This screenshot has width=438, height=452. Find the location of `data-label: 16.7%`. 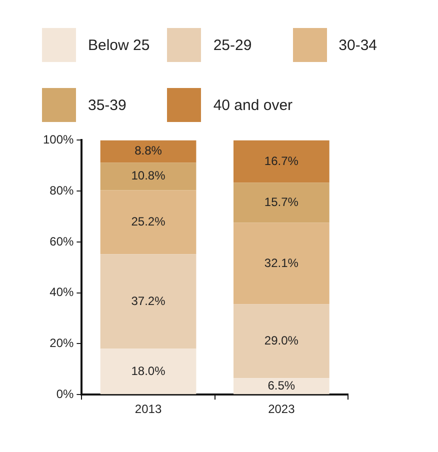

data-label: 16.7% is located at coordinates (281, 161).